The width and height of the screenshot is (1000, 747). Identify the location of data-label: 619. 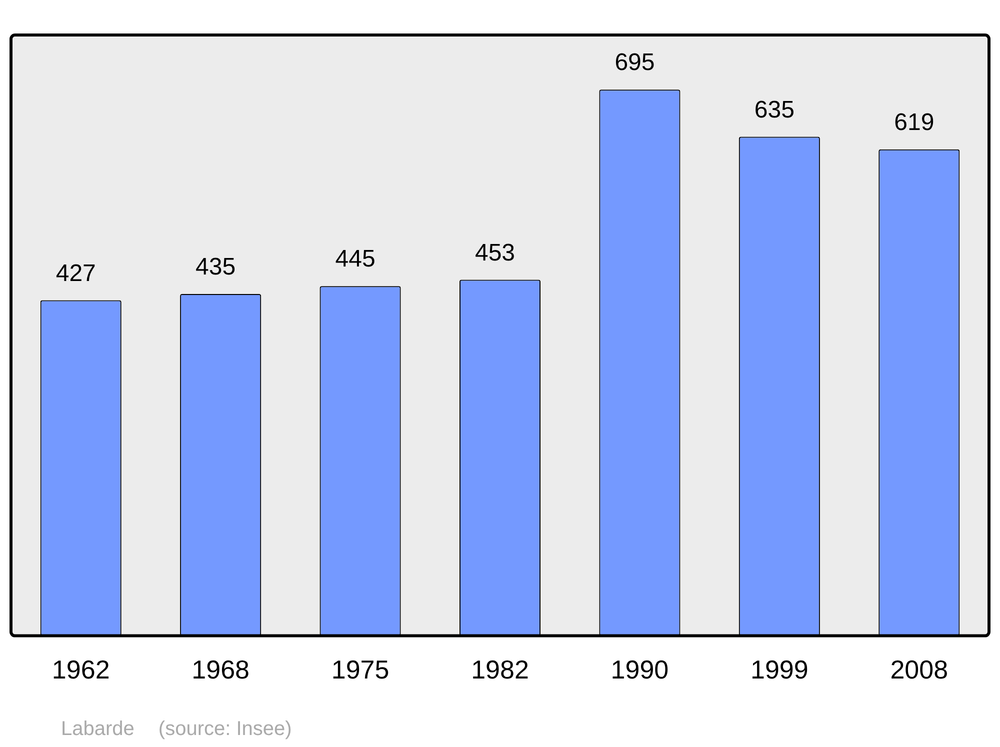
(914, 122).